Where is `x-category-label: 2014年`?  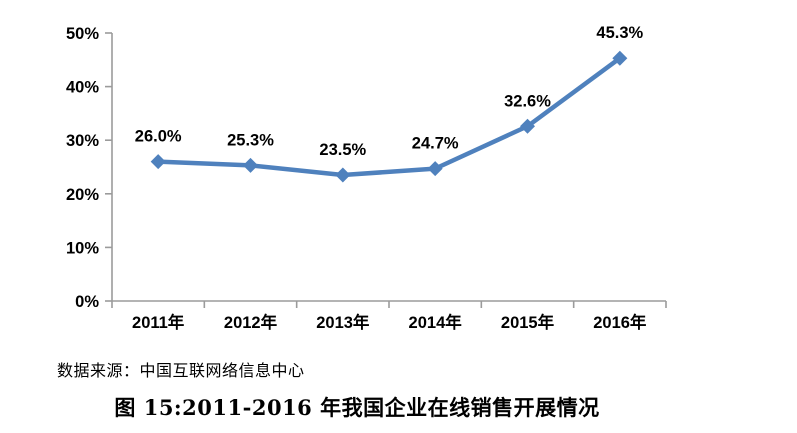 x-category-label: 2014年 is located at coordinates (436, 322).